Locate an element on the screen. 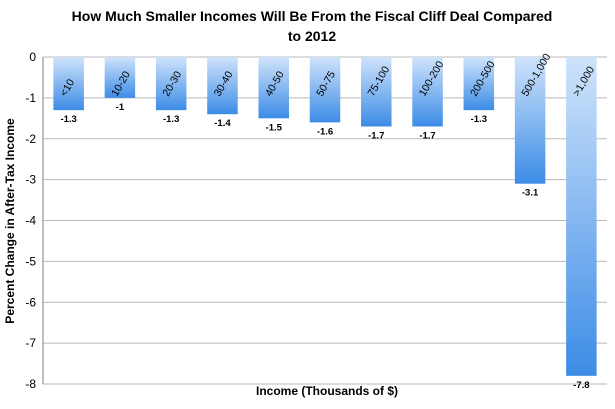  chart-title-line2: to 2012 is located at coordinates (312, 36).